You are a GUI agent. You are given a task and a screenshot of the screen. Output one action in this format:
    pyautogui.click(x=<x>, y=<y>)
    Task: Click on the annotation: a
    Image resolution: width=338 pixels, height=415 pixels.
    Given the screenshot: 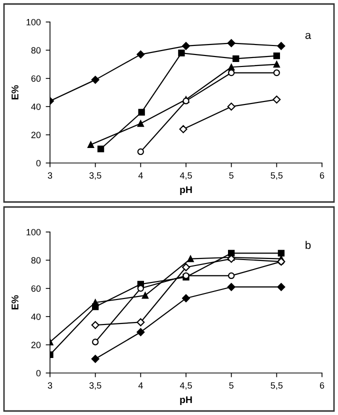 What is the action you would take?
    pyautogui.click(x=308, y=36)
    